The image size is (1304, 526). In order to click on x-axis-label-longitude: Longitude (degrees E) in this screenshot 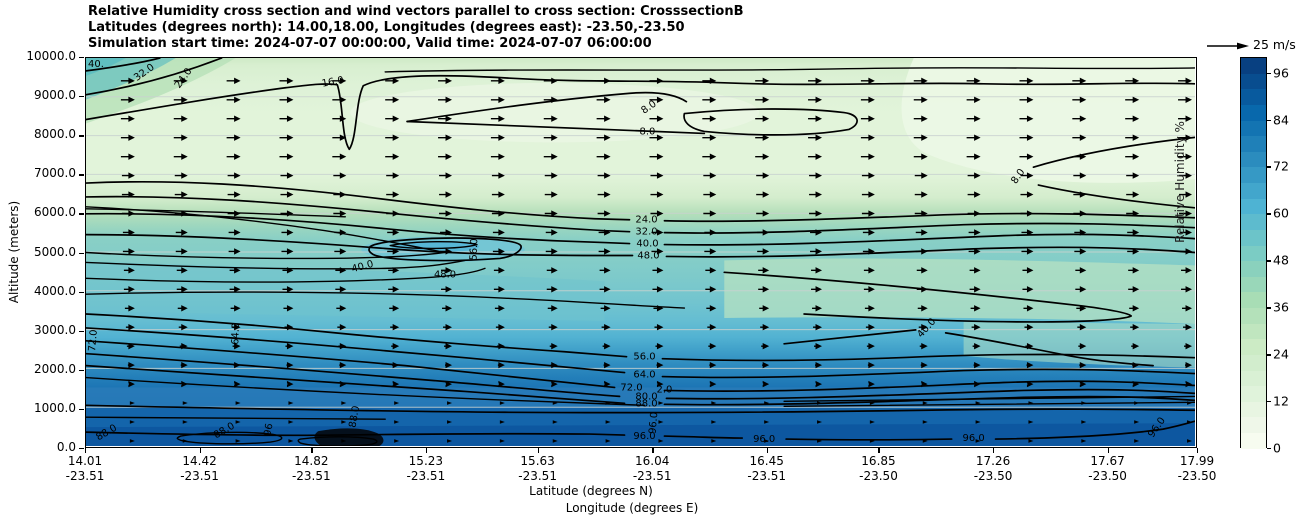, I will do `click(632, 508)`.